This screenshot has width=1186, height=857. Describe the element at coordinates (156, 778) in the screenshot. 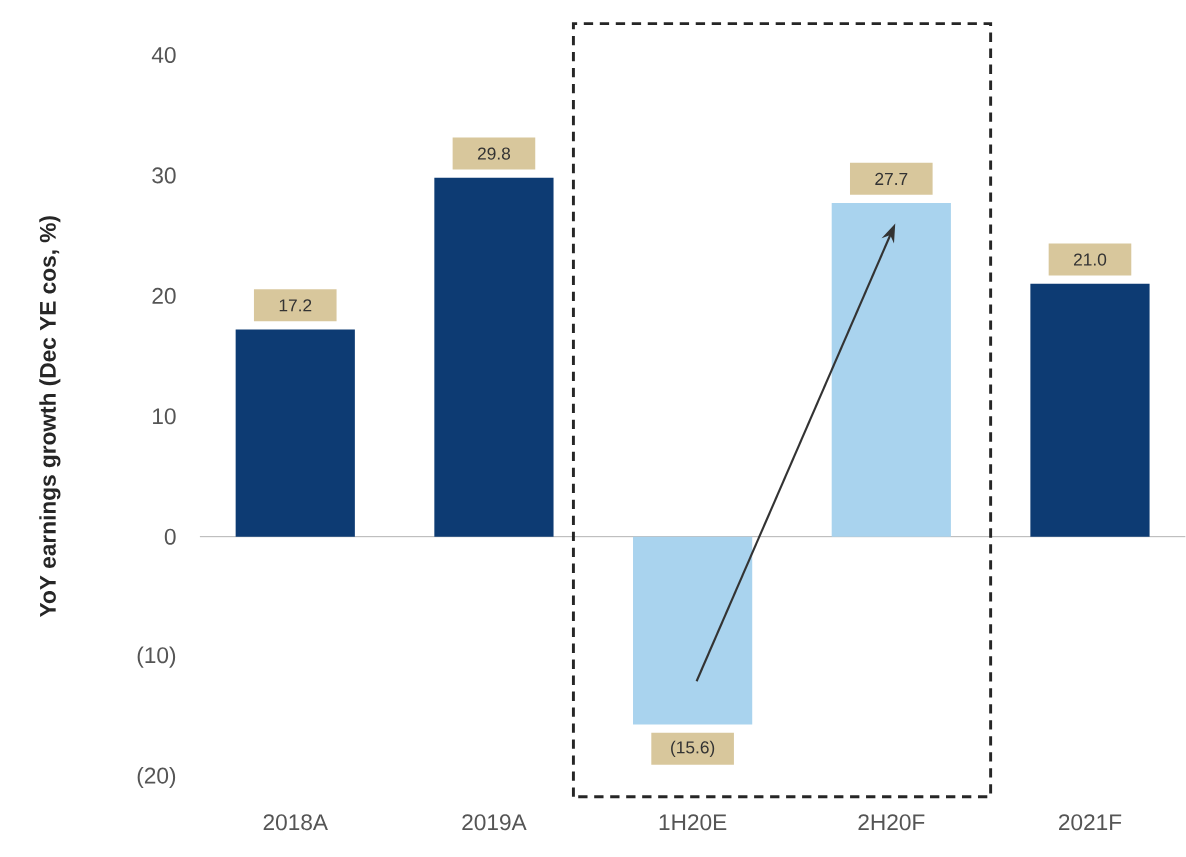

I see `y-tick-label: (20)` at that location.